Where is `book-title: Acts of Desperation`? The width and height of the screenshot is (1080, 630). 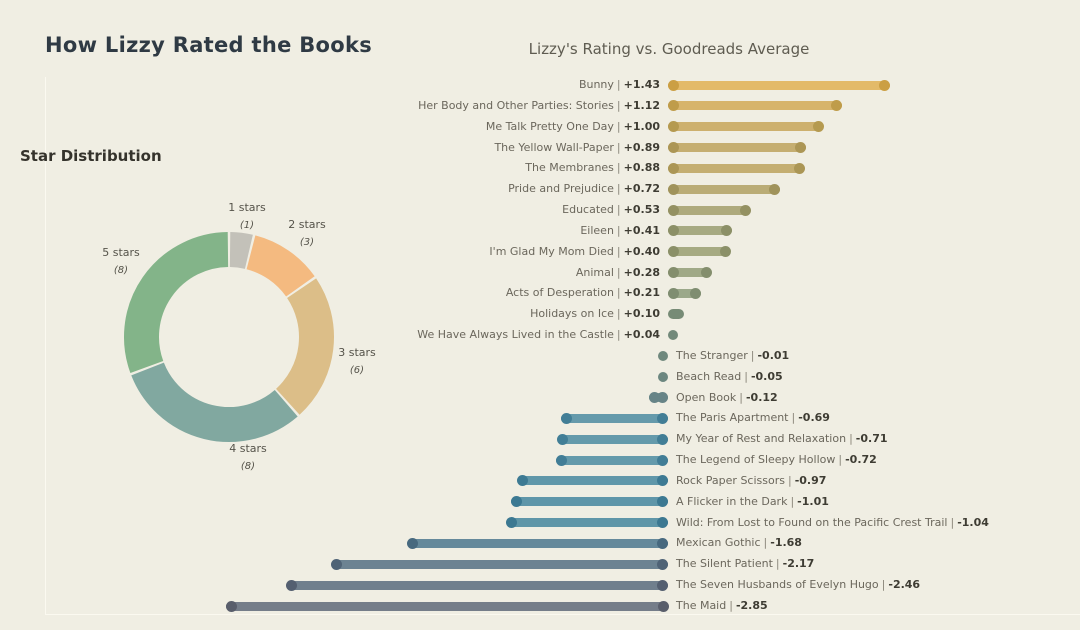
book-title: Acts of Desperation is located at coordinates (559, 293).